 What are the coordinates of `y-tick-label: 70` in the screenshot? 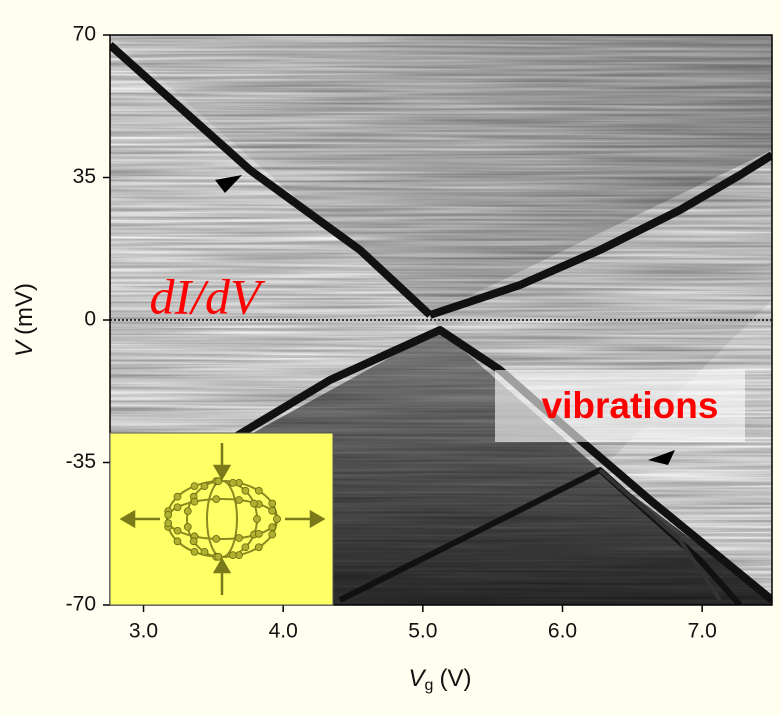 It's located at (84, 34).